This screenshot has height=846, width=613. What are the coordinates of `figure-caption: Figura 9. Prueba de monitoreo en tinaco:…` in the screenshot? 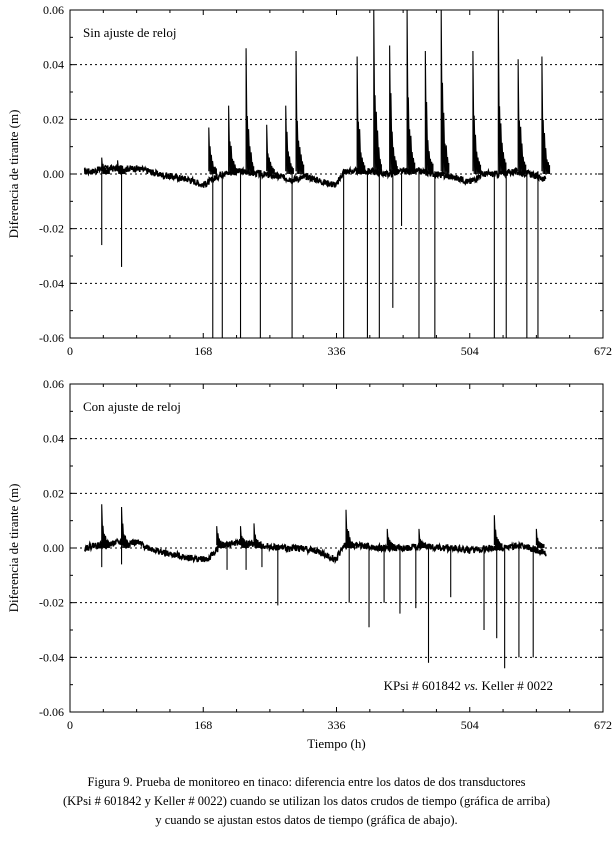 It's located at (306, 801).